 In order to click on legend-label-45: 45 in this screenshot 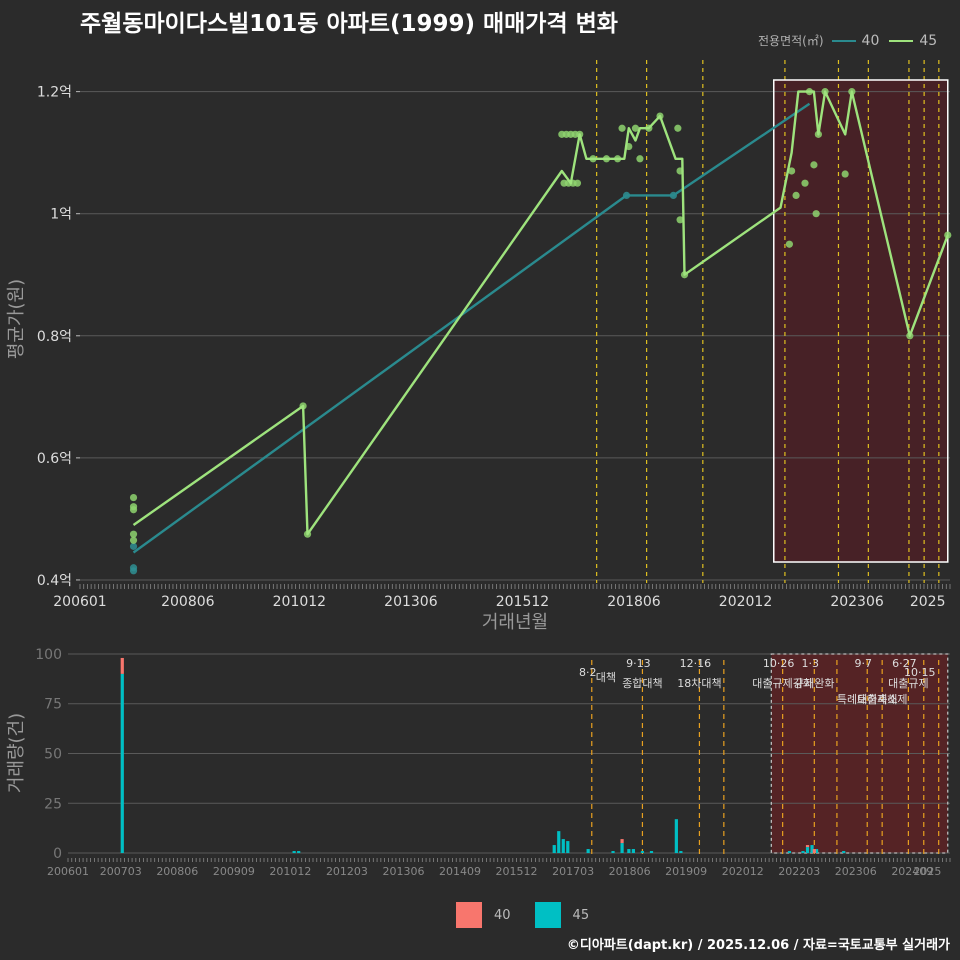, I will do `click(928, 40)`.